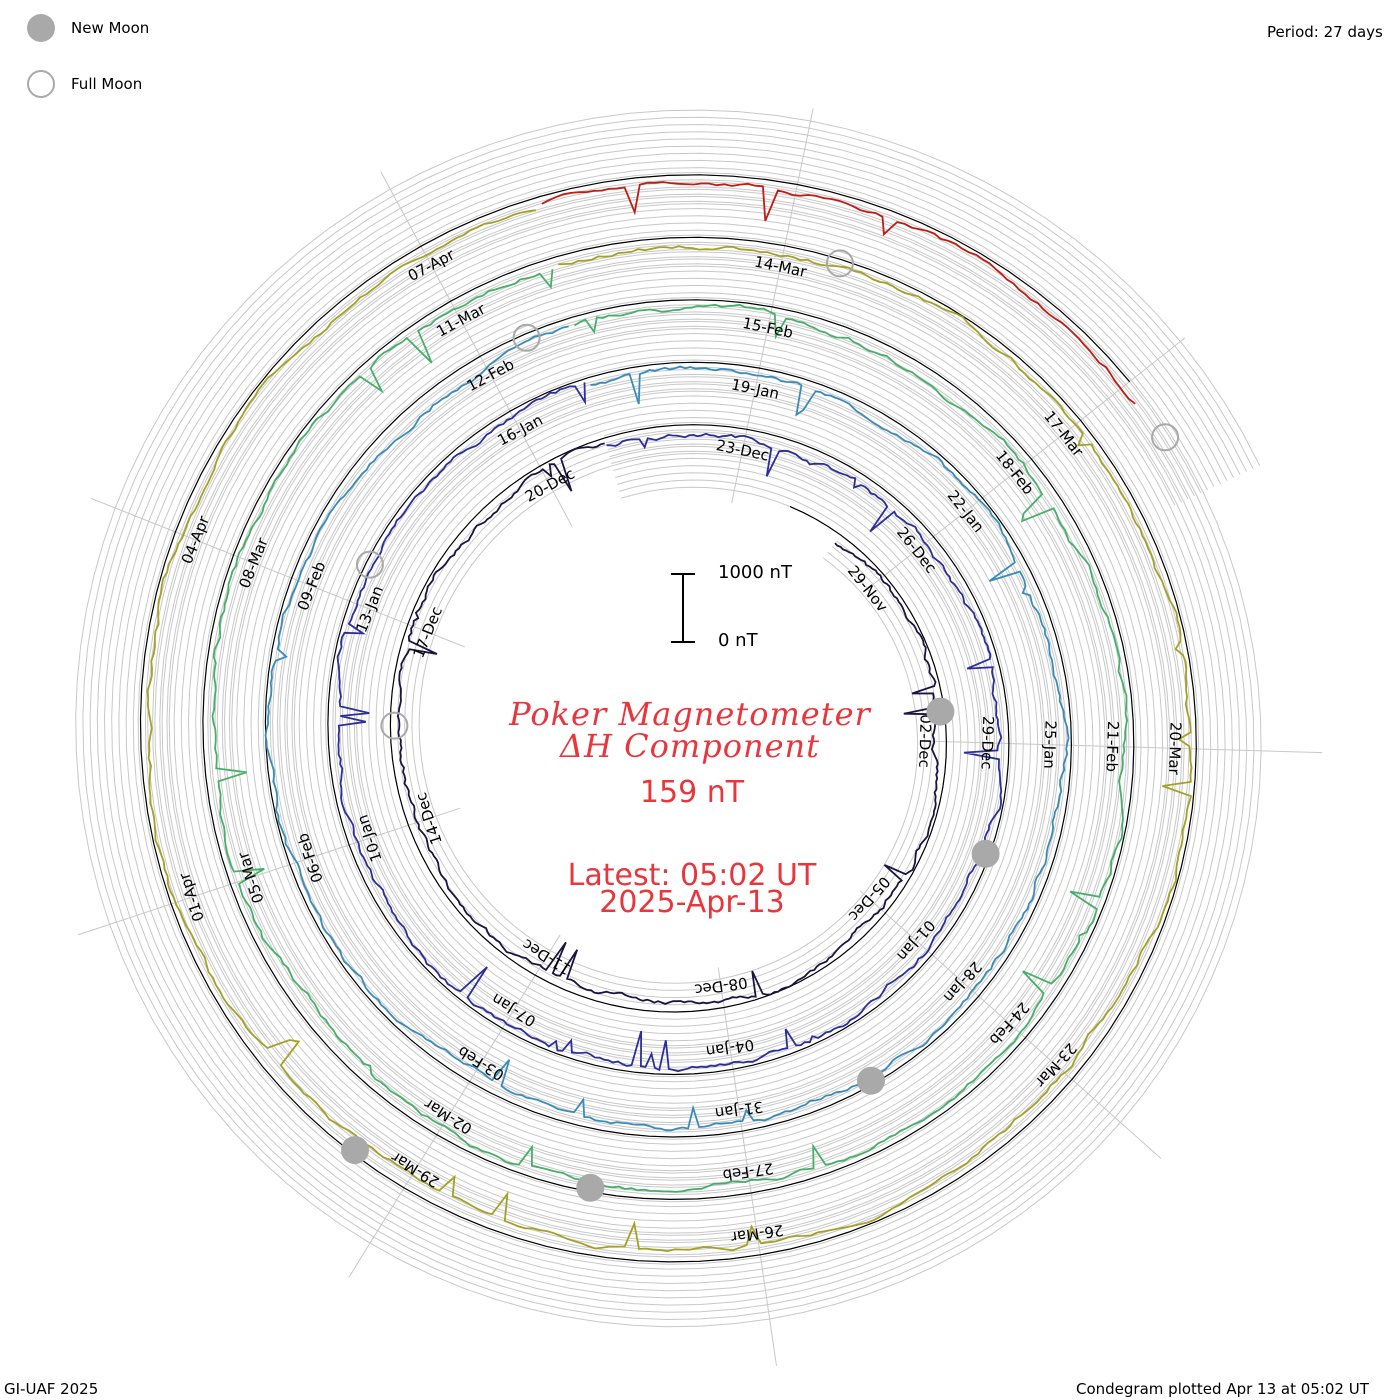 This screenshot has width=1400, height=1400. I want to click on date-label: 29-Nov, so click(868, 588).